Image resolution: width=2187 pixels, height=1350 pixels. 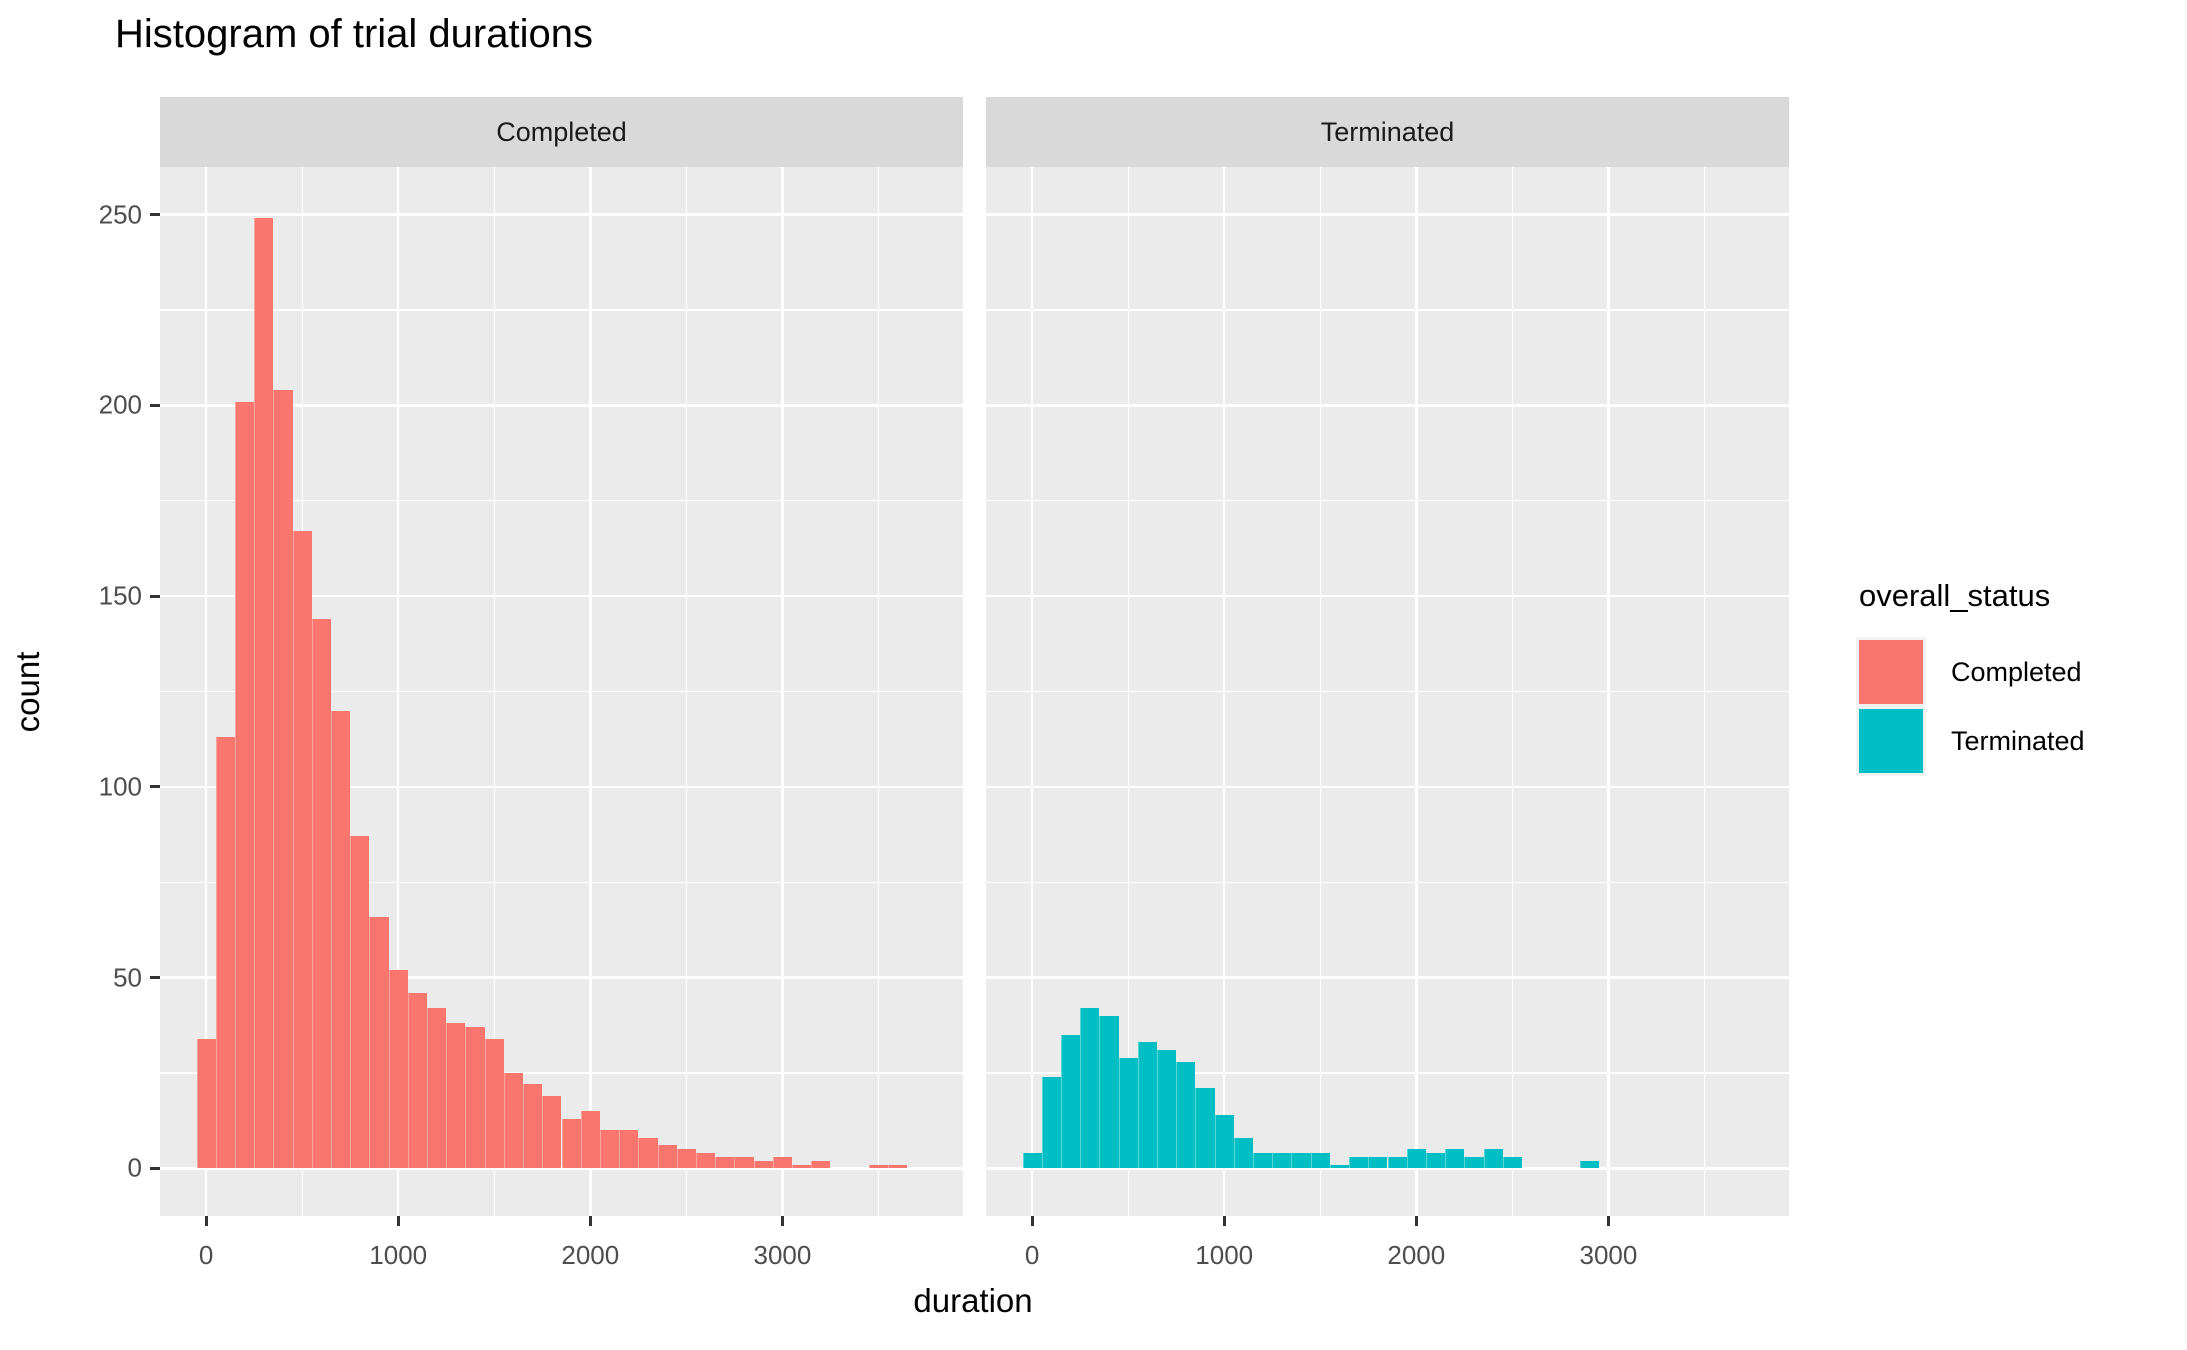 What do you see at coordinates (2018, 740) in the screenshot?
I see `legend-entry-label: Terminated` at bounding box center [2018, 740].